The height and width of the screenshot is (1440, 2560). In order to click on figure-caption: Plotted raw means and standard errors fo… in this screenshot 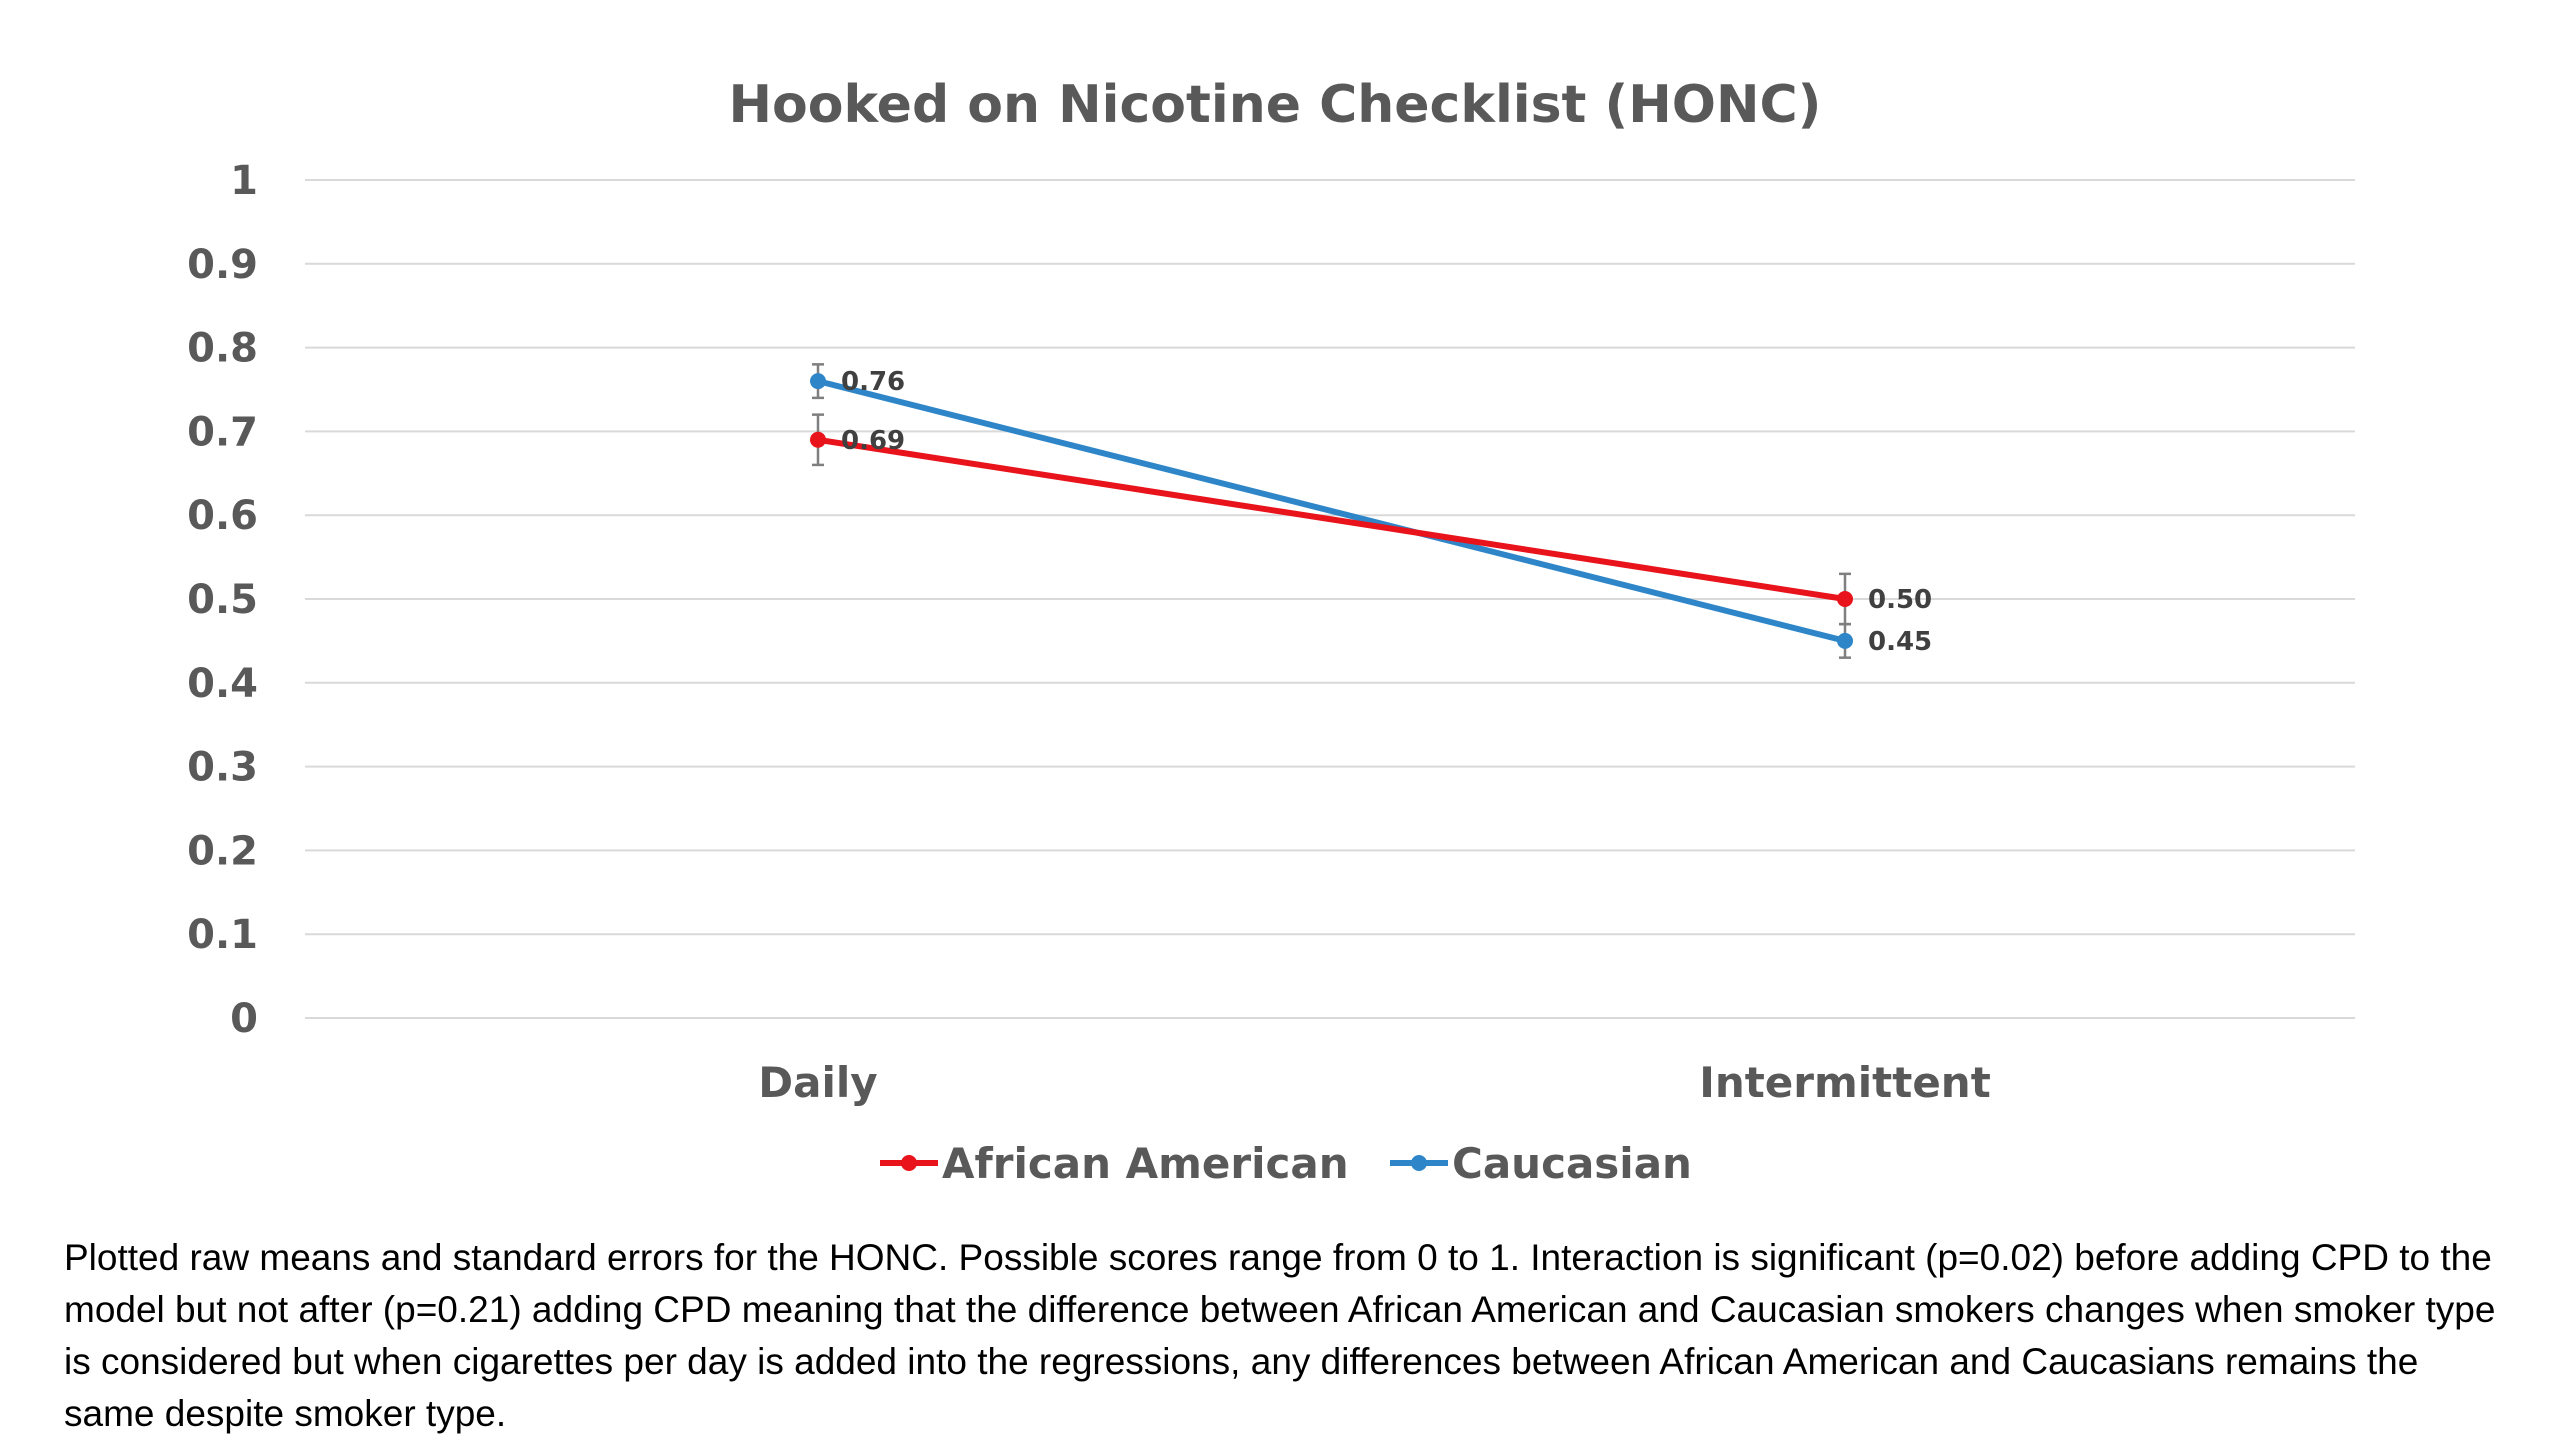, I will do `click(1280, 1335)`.